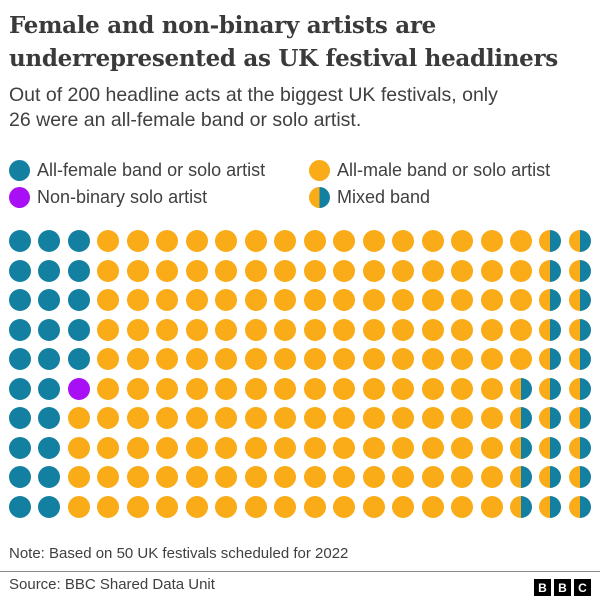 The image size is (600, 600). I want to click on bbc-logo-letter: C, so click(582, 587).